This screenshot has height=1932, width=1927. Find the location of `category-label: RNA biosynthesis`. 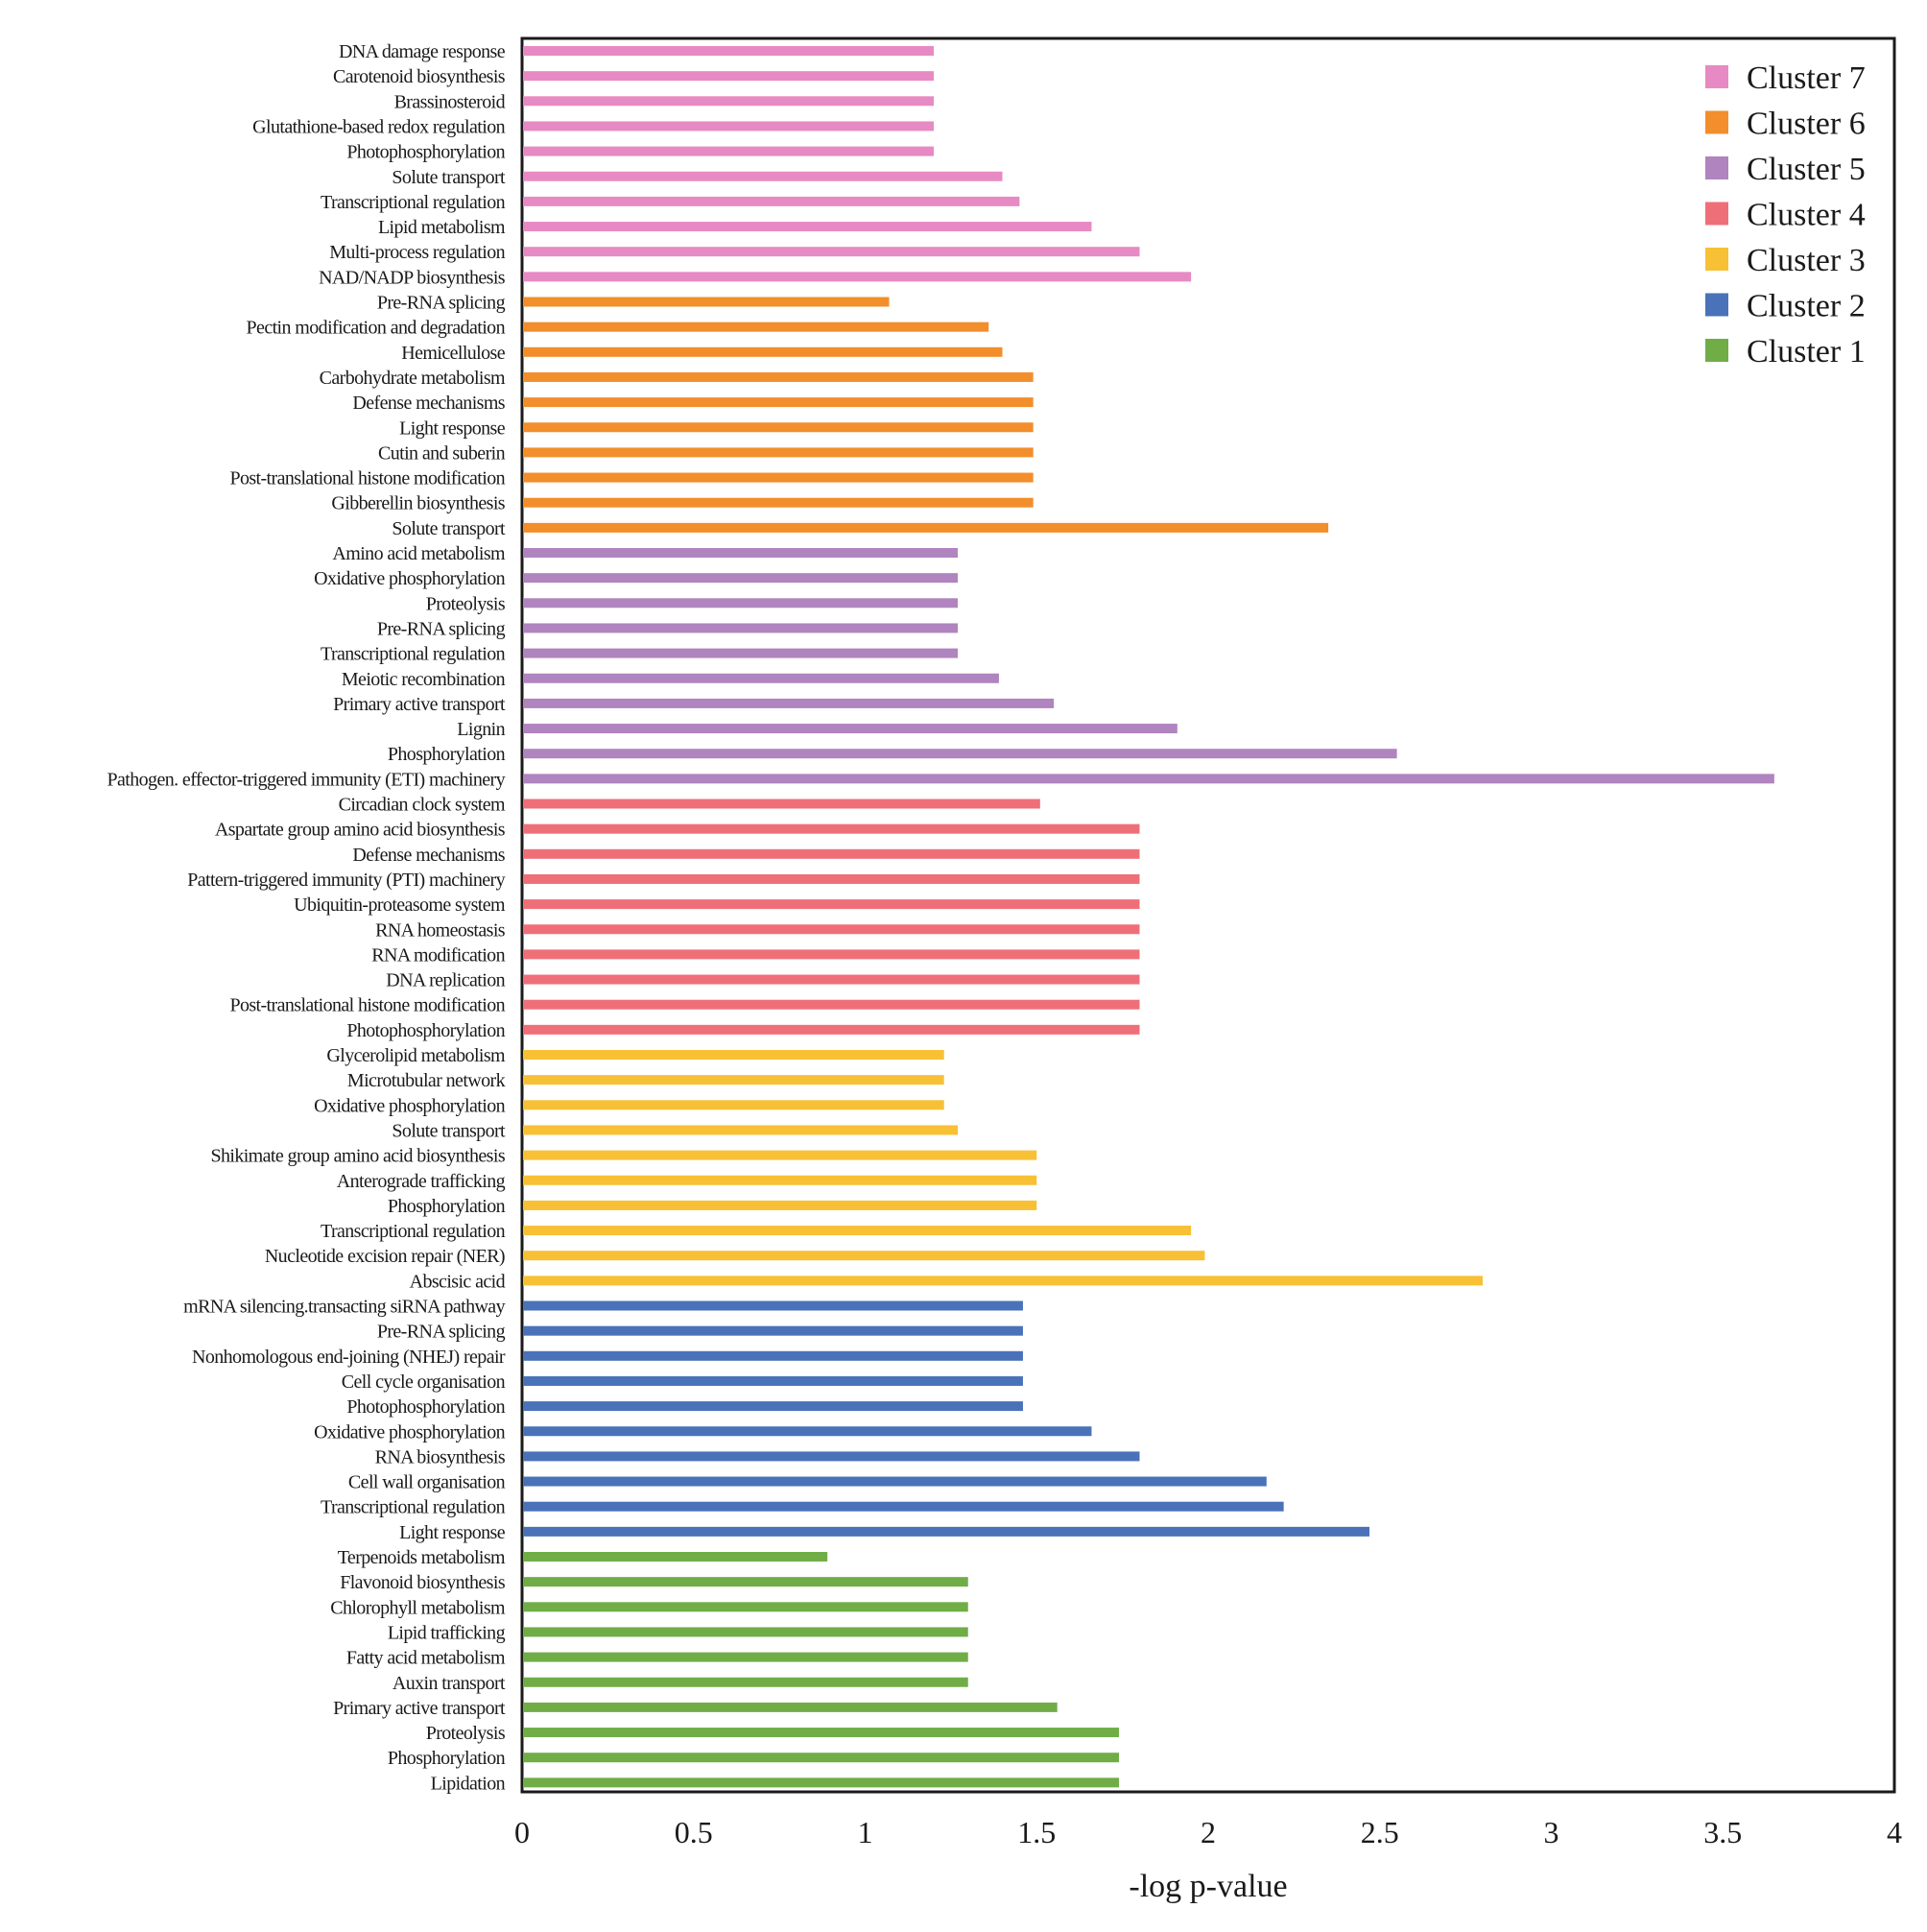

category-label: RNA biosynthesis is located at coordinates (440, 1456).